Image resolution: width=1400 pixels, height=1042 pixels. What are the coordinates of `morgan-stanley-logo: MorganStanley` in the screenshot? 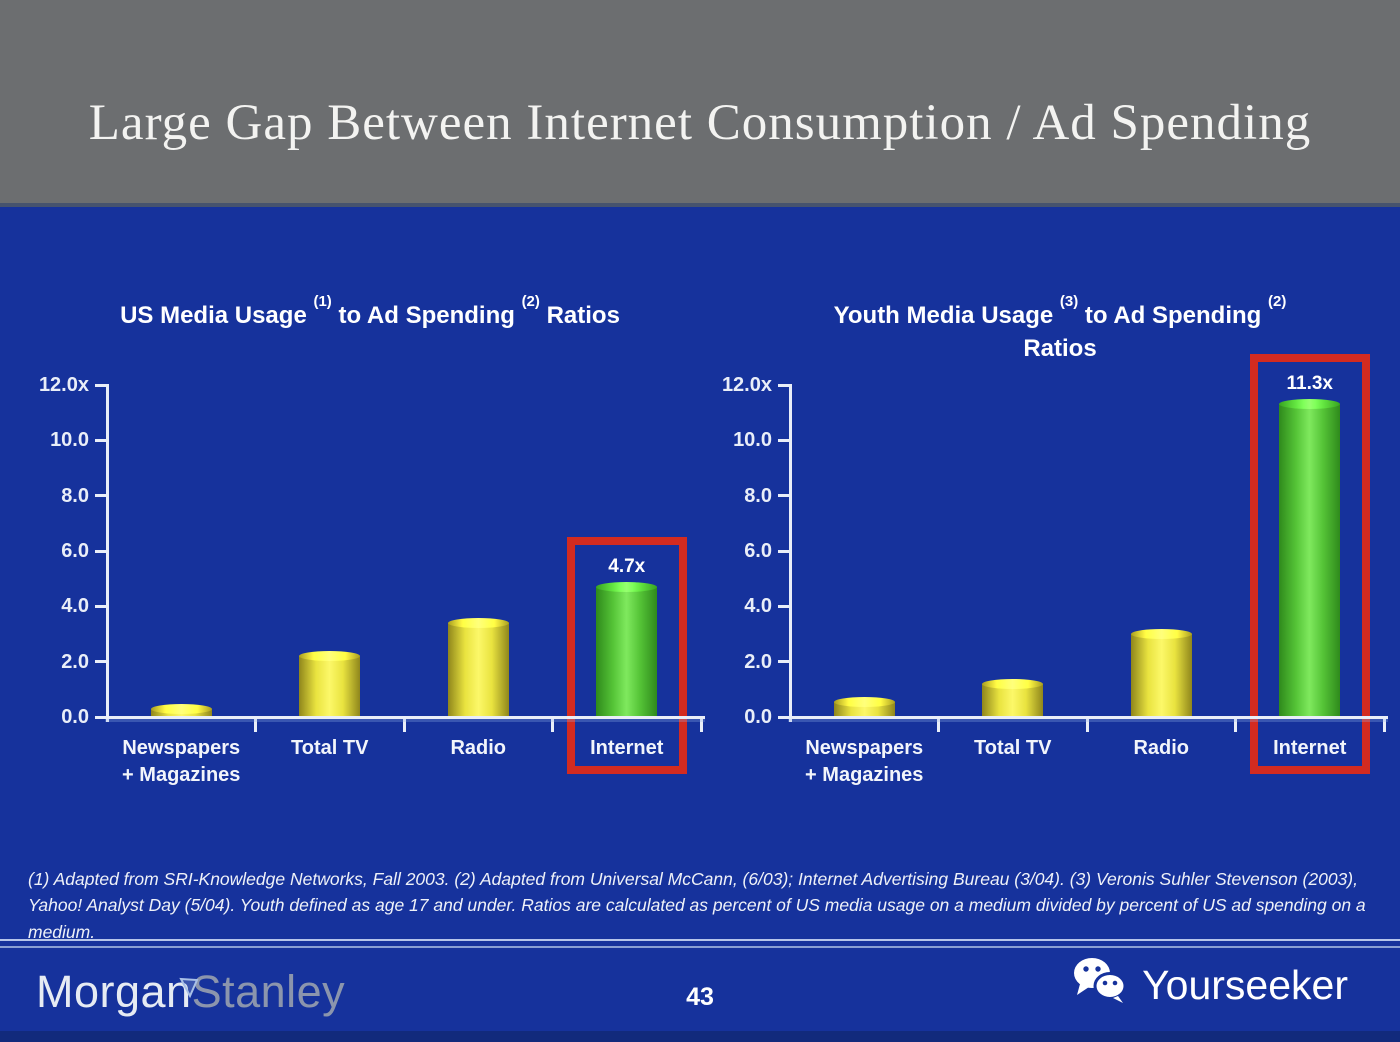 It's located at (190, 992).